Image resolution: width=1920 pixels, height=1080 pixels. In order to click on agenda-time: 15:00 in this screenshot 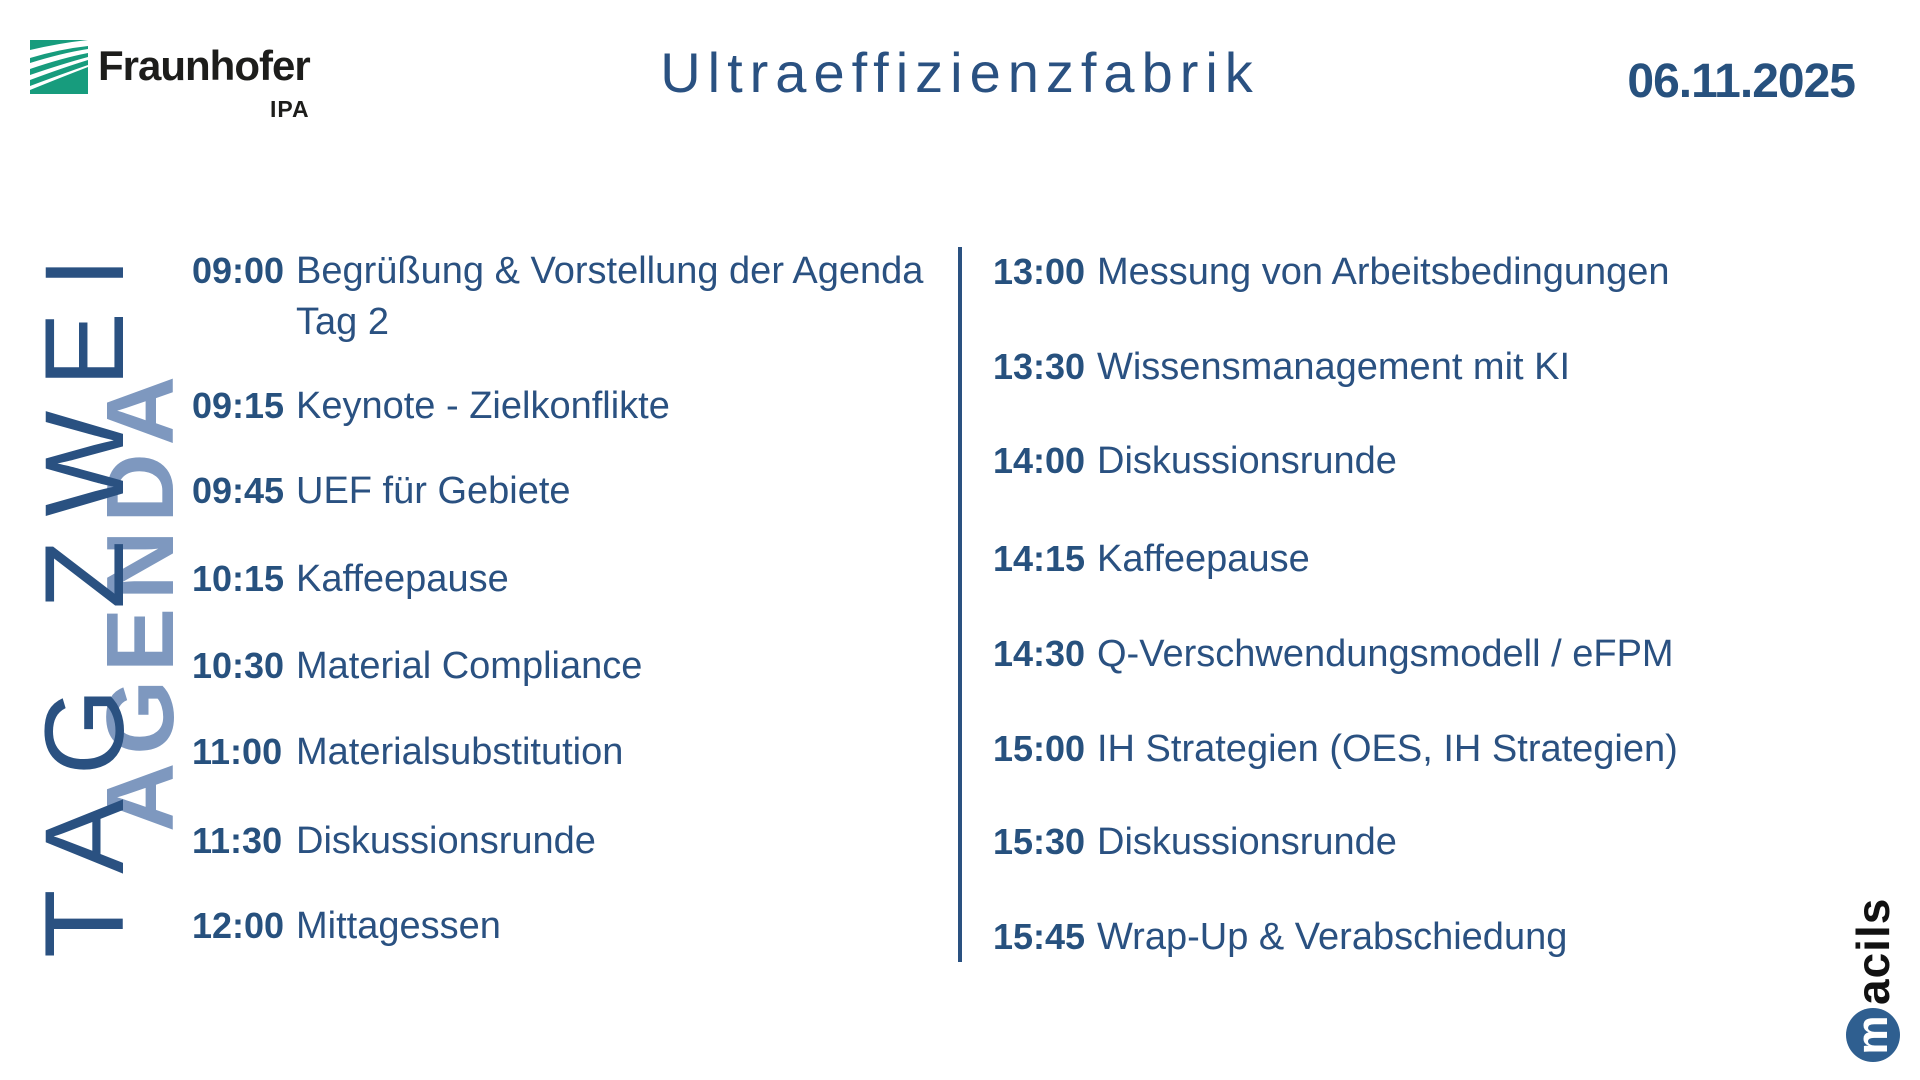, I will do `click(1039, 748)`.